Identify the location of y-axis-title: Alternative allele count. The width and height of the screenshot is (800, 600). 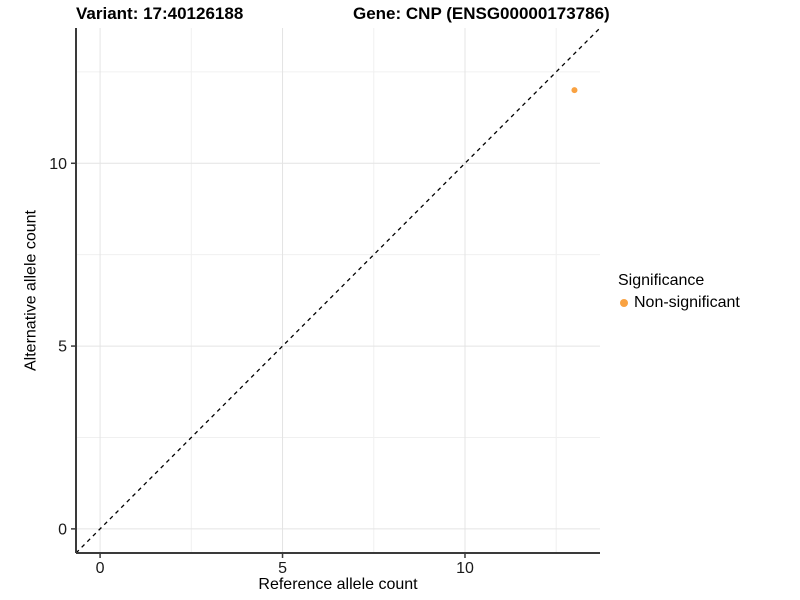
(31, 290).